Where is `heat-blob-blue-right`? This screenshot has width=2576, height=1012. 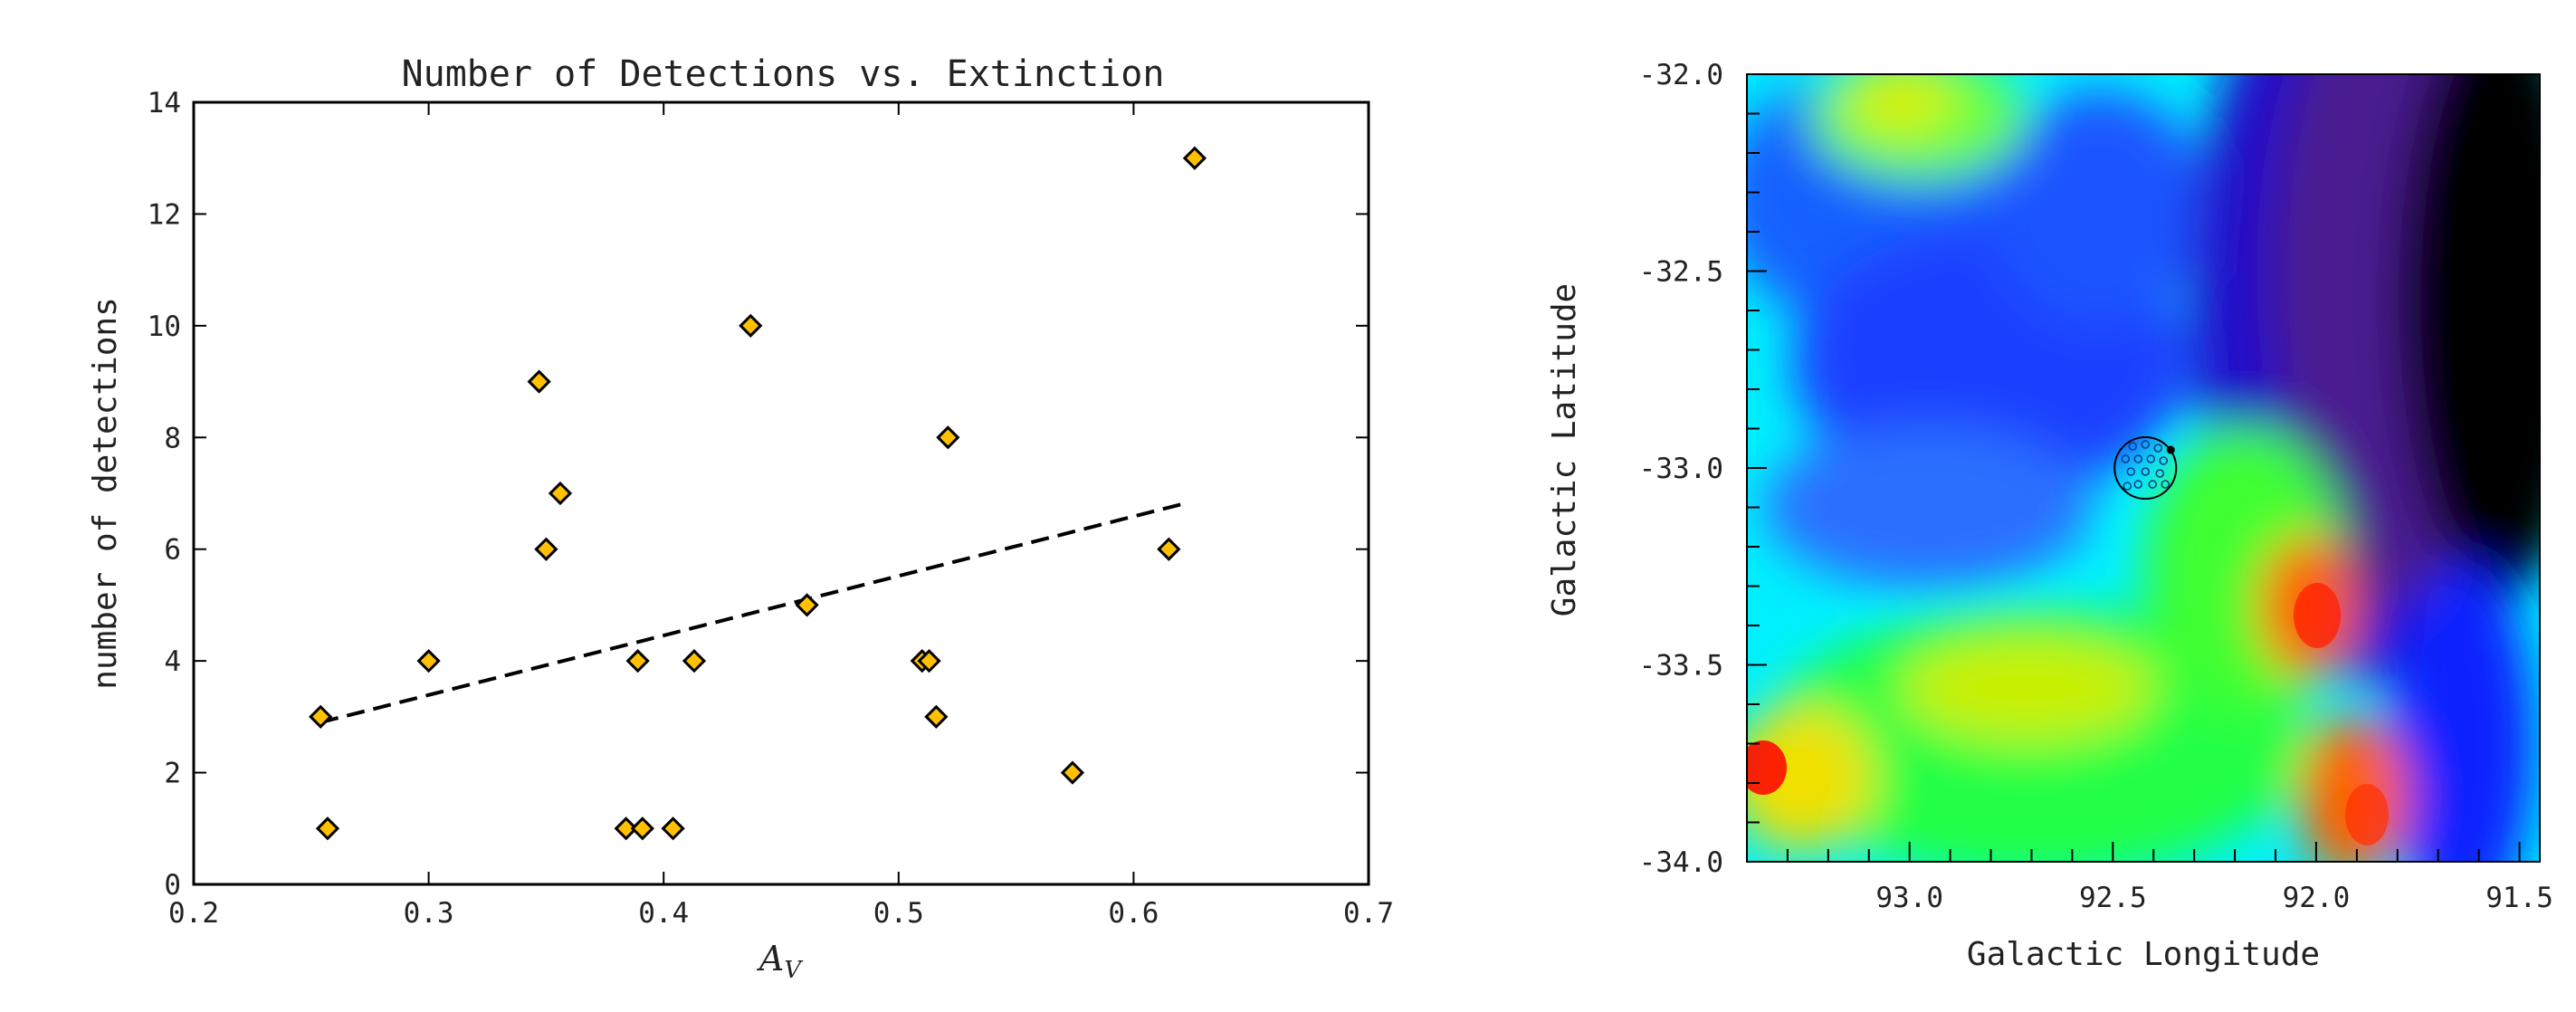 heat-blob-blue-right is located at coordinates (2462, 711).